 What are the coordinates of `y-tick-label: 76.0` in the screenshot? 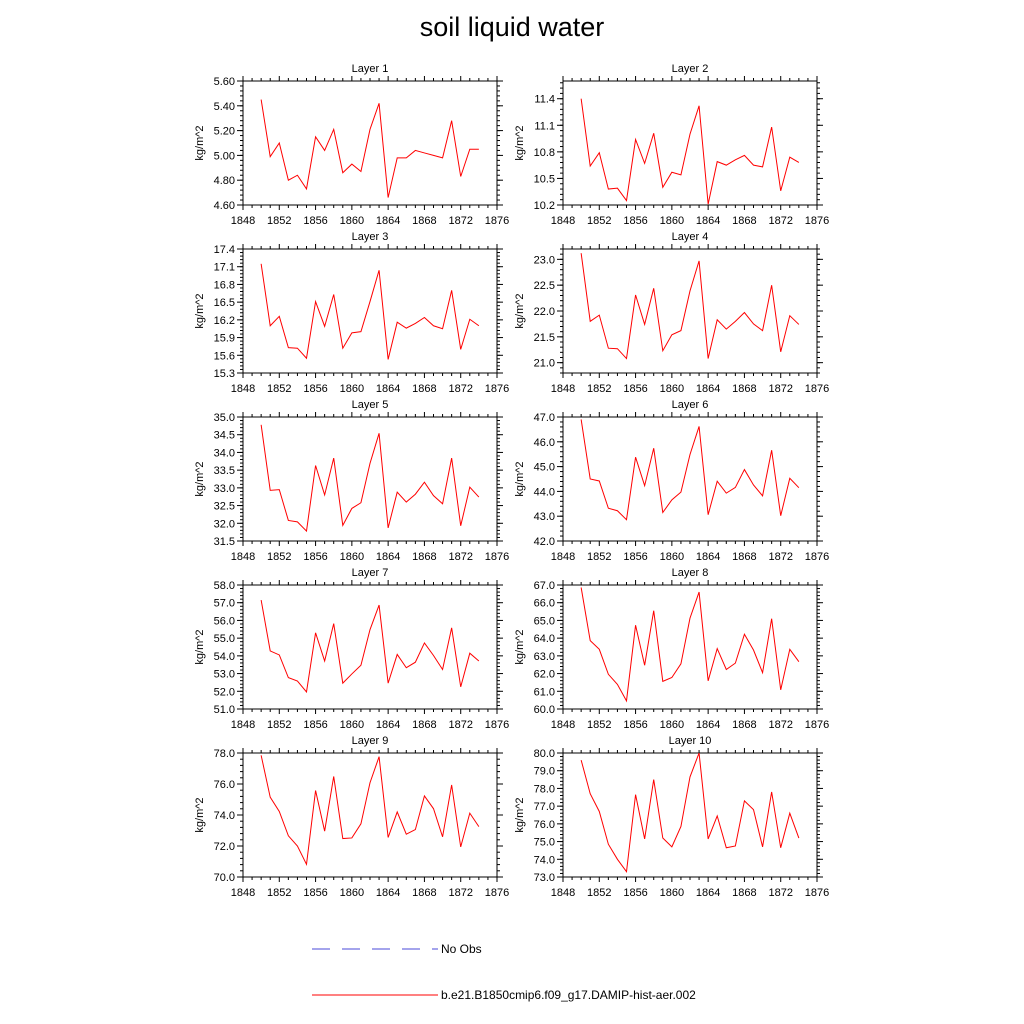 It's located at (224, 785).